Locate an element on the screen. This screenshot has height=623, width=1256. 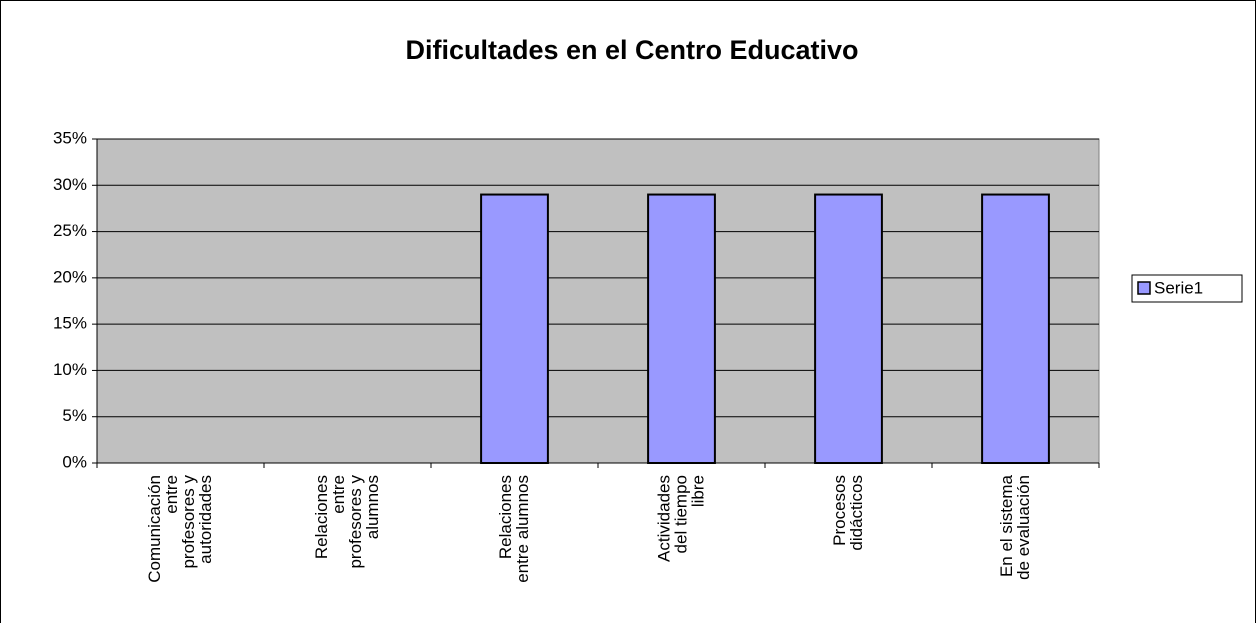
y-tick-label: 25% is located at coordinates (70, 230).